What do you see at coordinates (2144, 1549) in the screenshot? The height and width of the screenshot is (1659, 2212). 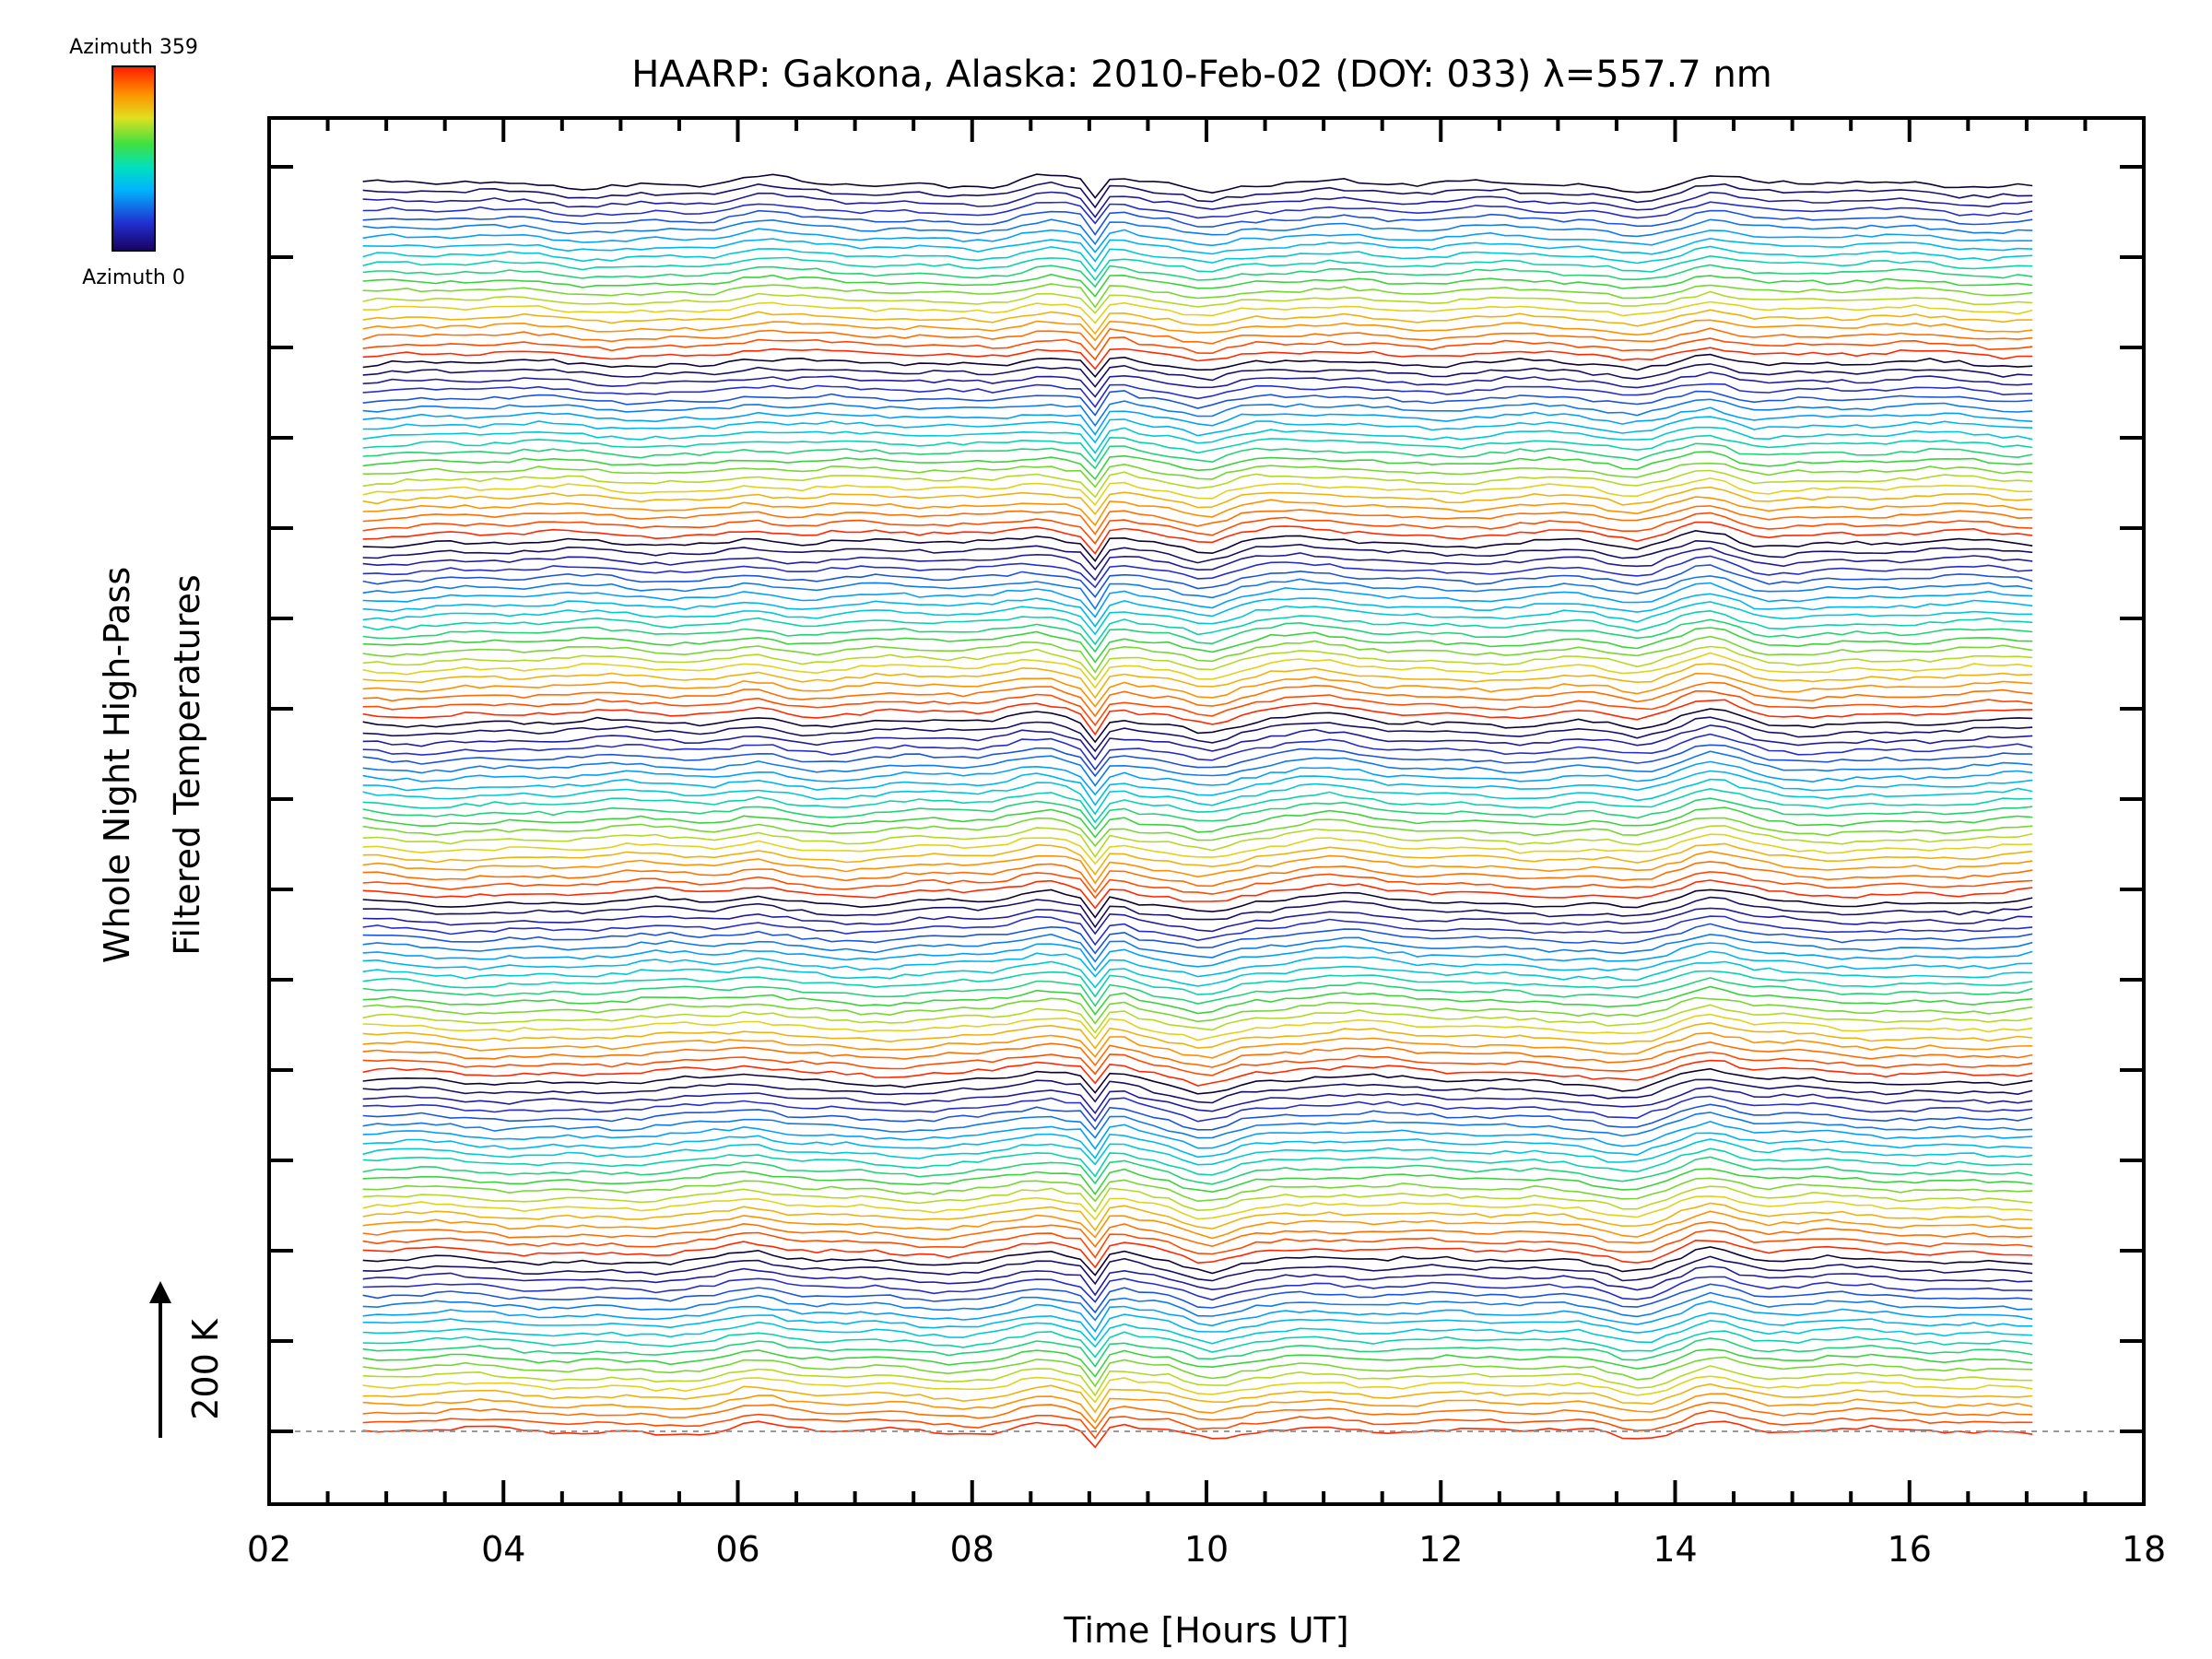 I see `x-tick-label: 18` at bounding box center [2144, 1549].